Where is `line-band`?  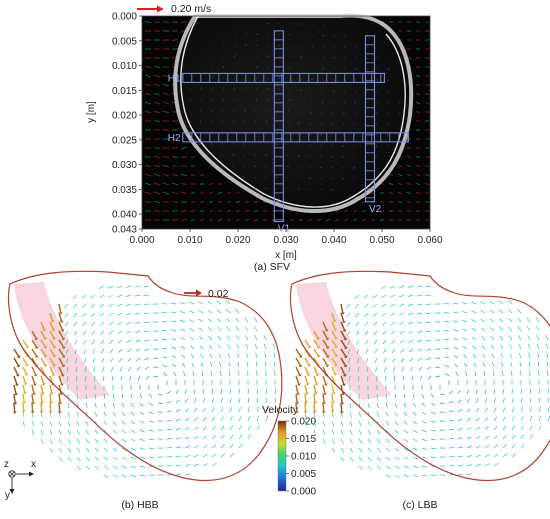 line-band is located at coordinates (295, 137).